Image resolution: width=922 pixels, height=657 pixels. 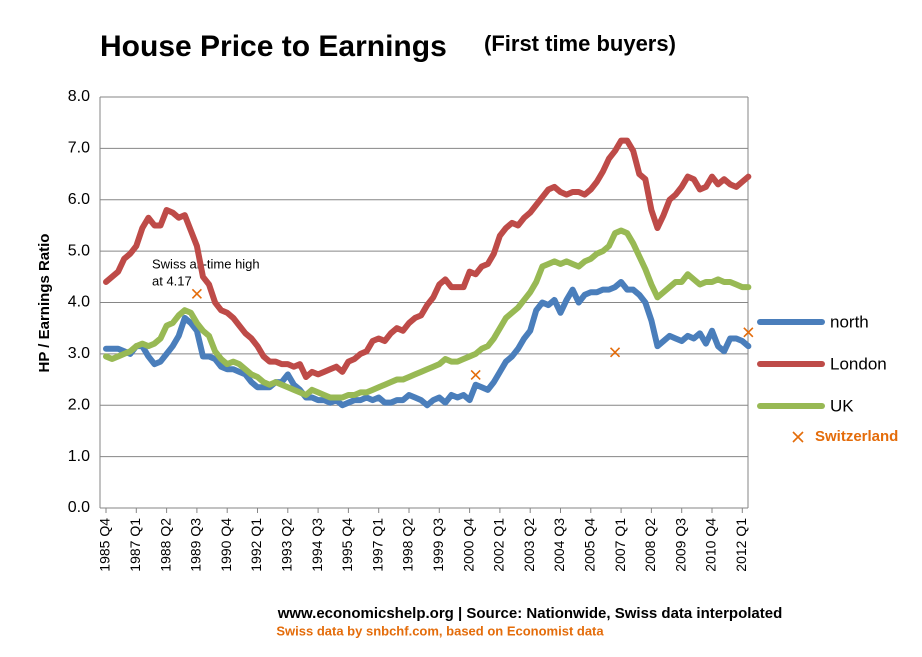 What do you see at coordinates (79, 456) in the screenshot?
I see `y-tick-label: 1.0` at bounding box center [79, 456].